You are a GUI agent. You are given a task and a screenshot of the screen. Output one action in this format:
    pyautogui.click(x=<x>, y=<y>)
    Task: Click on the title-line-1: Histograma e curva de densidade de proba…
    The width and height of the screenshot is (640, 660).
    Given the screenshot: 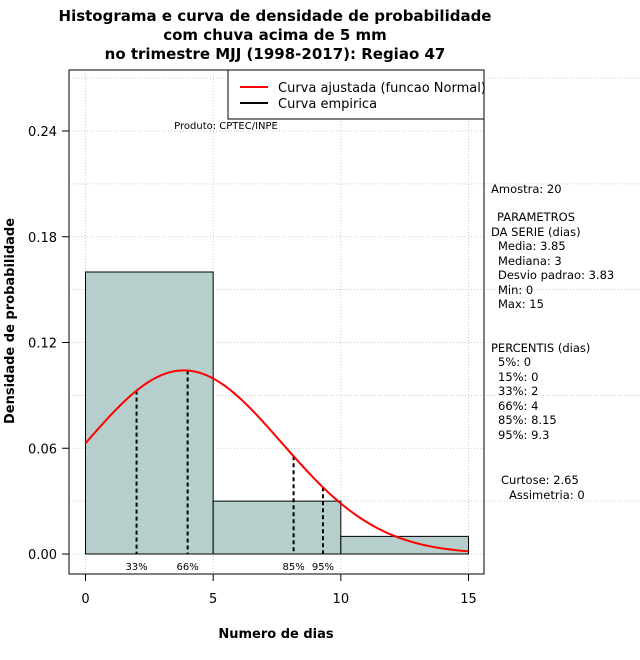 What is the action you would take?
    pyautogui.click(x=275, y=16)
    